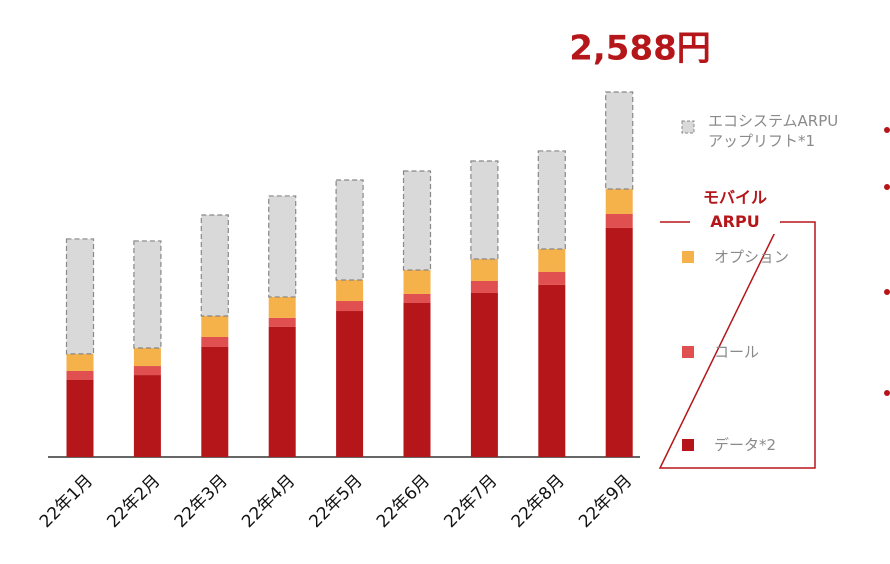 This screenshot has height=564, width=890. Describe the element at coordinates (735, 210) in the screenshot. I see `legend-group-title: モバイル ARPU` at that location.